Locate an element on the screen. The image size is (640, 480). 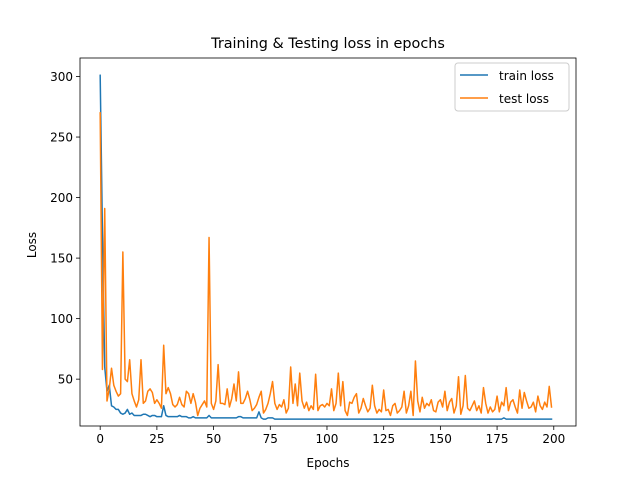
x-tick-label: 200 is located at coordinates (553, 439).